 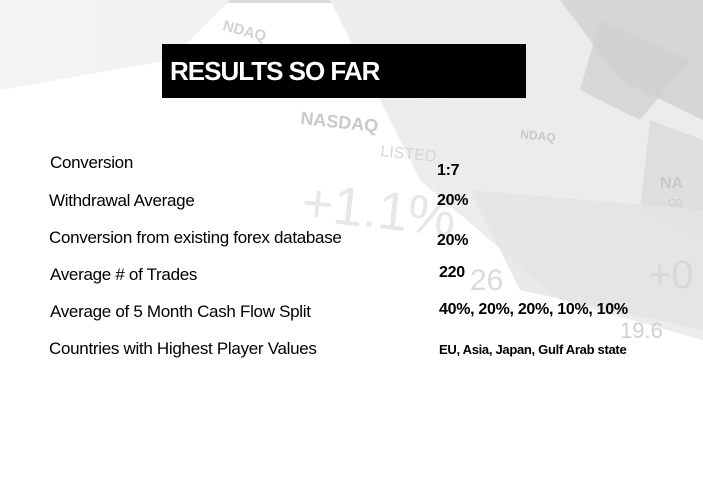 What do you see at coordinates (533, 309) in the screenshot?
I see `row-value-cash-flow-split: 40%, 20%, 20%, 10%, 10%` at bounding box center [533, 309].